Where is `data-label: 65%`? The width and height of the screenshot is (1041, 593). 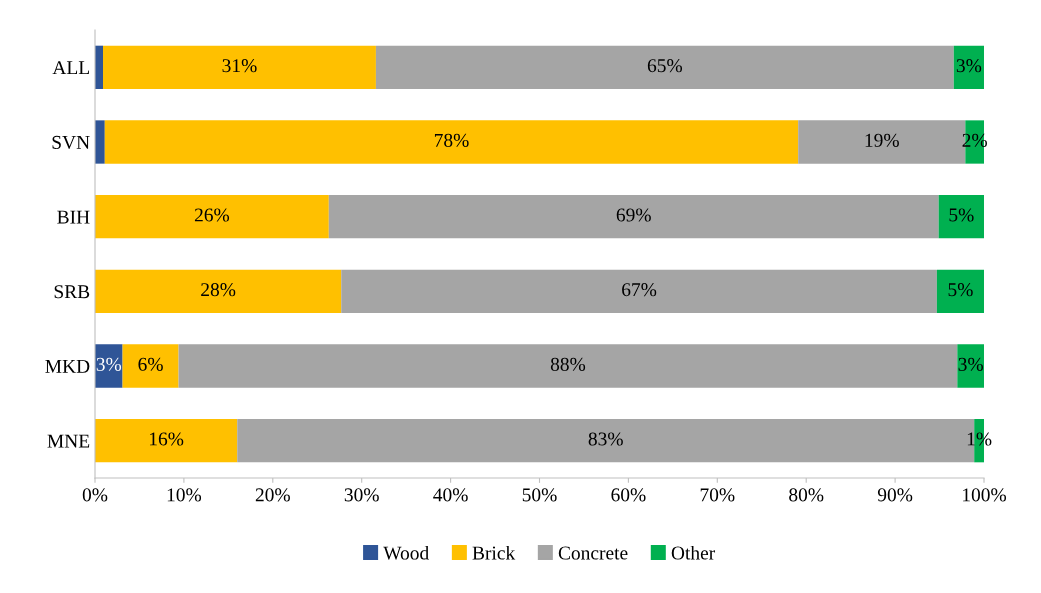
data-label: 65% is located at coordinates (665, 66).